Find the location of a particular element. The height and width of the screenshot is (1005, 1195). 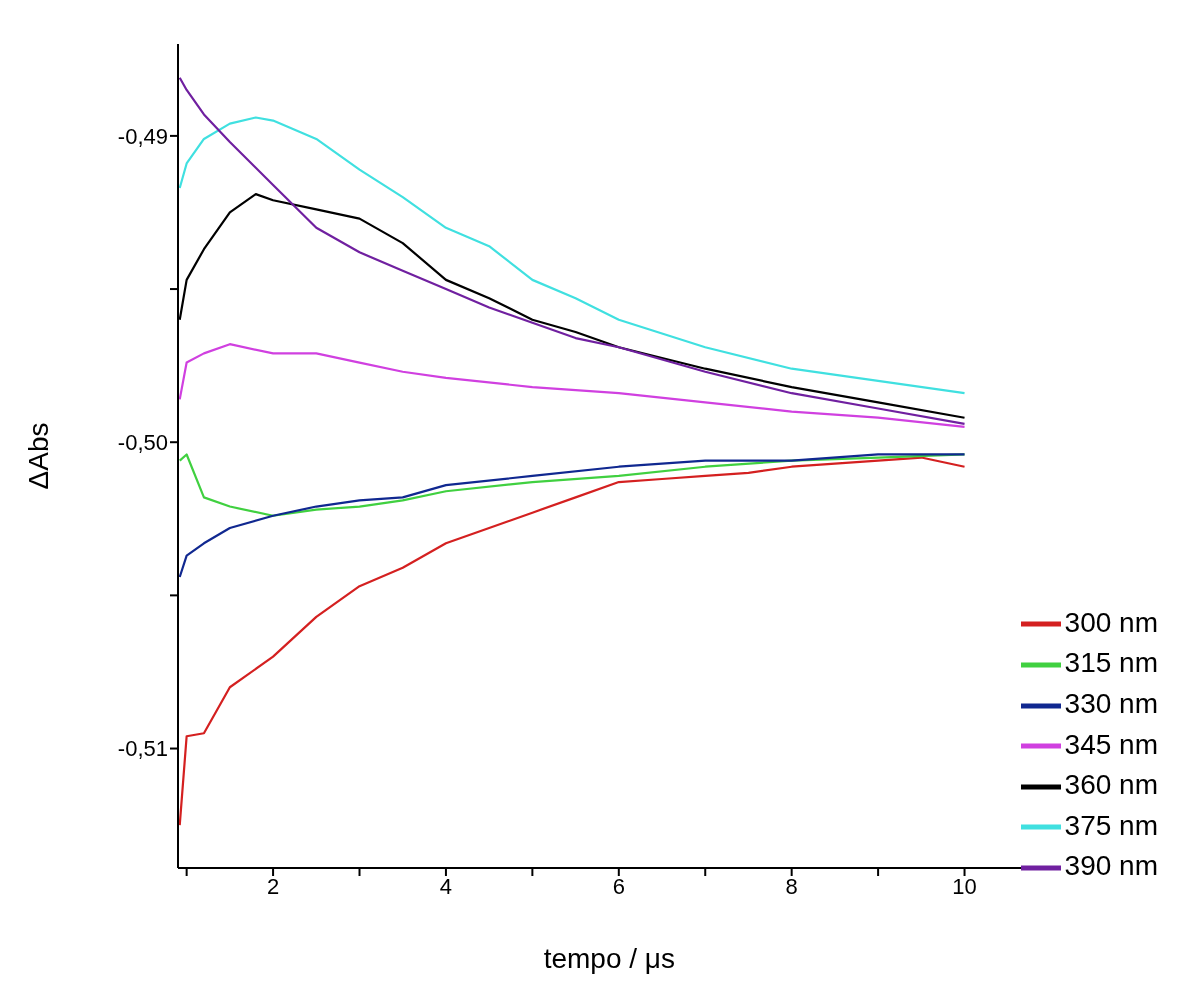

legend-label: 300 nm is located at coordinates (1111, 622).